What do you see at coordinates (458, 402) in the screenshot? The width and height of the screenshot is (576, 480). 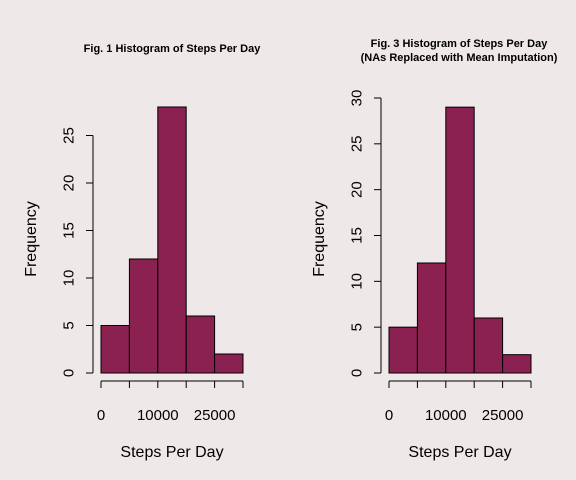 I see `chart-2-x-axis: 0 10000 25000` at bounding box center [458, 402].